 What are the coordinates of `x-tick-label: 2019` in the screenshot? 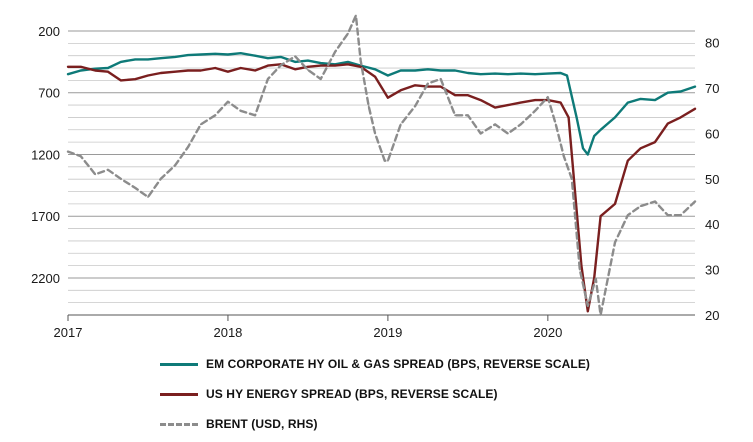 It's located at (387, 332).